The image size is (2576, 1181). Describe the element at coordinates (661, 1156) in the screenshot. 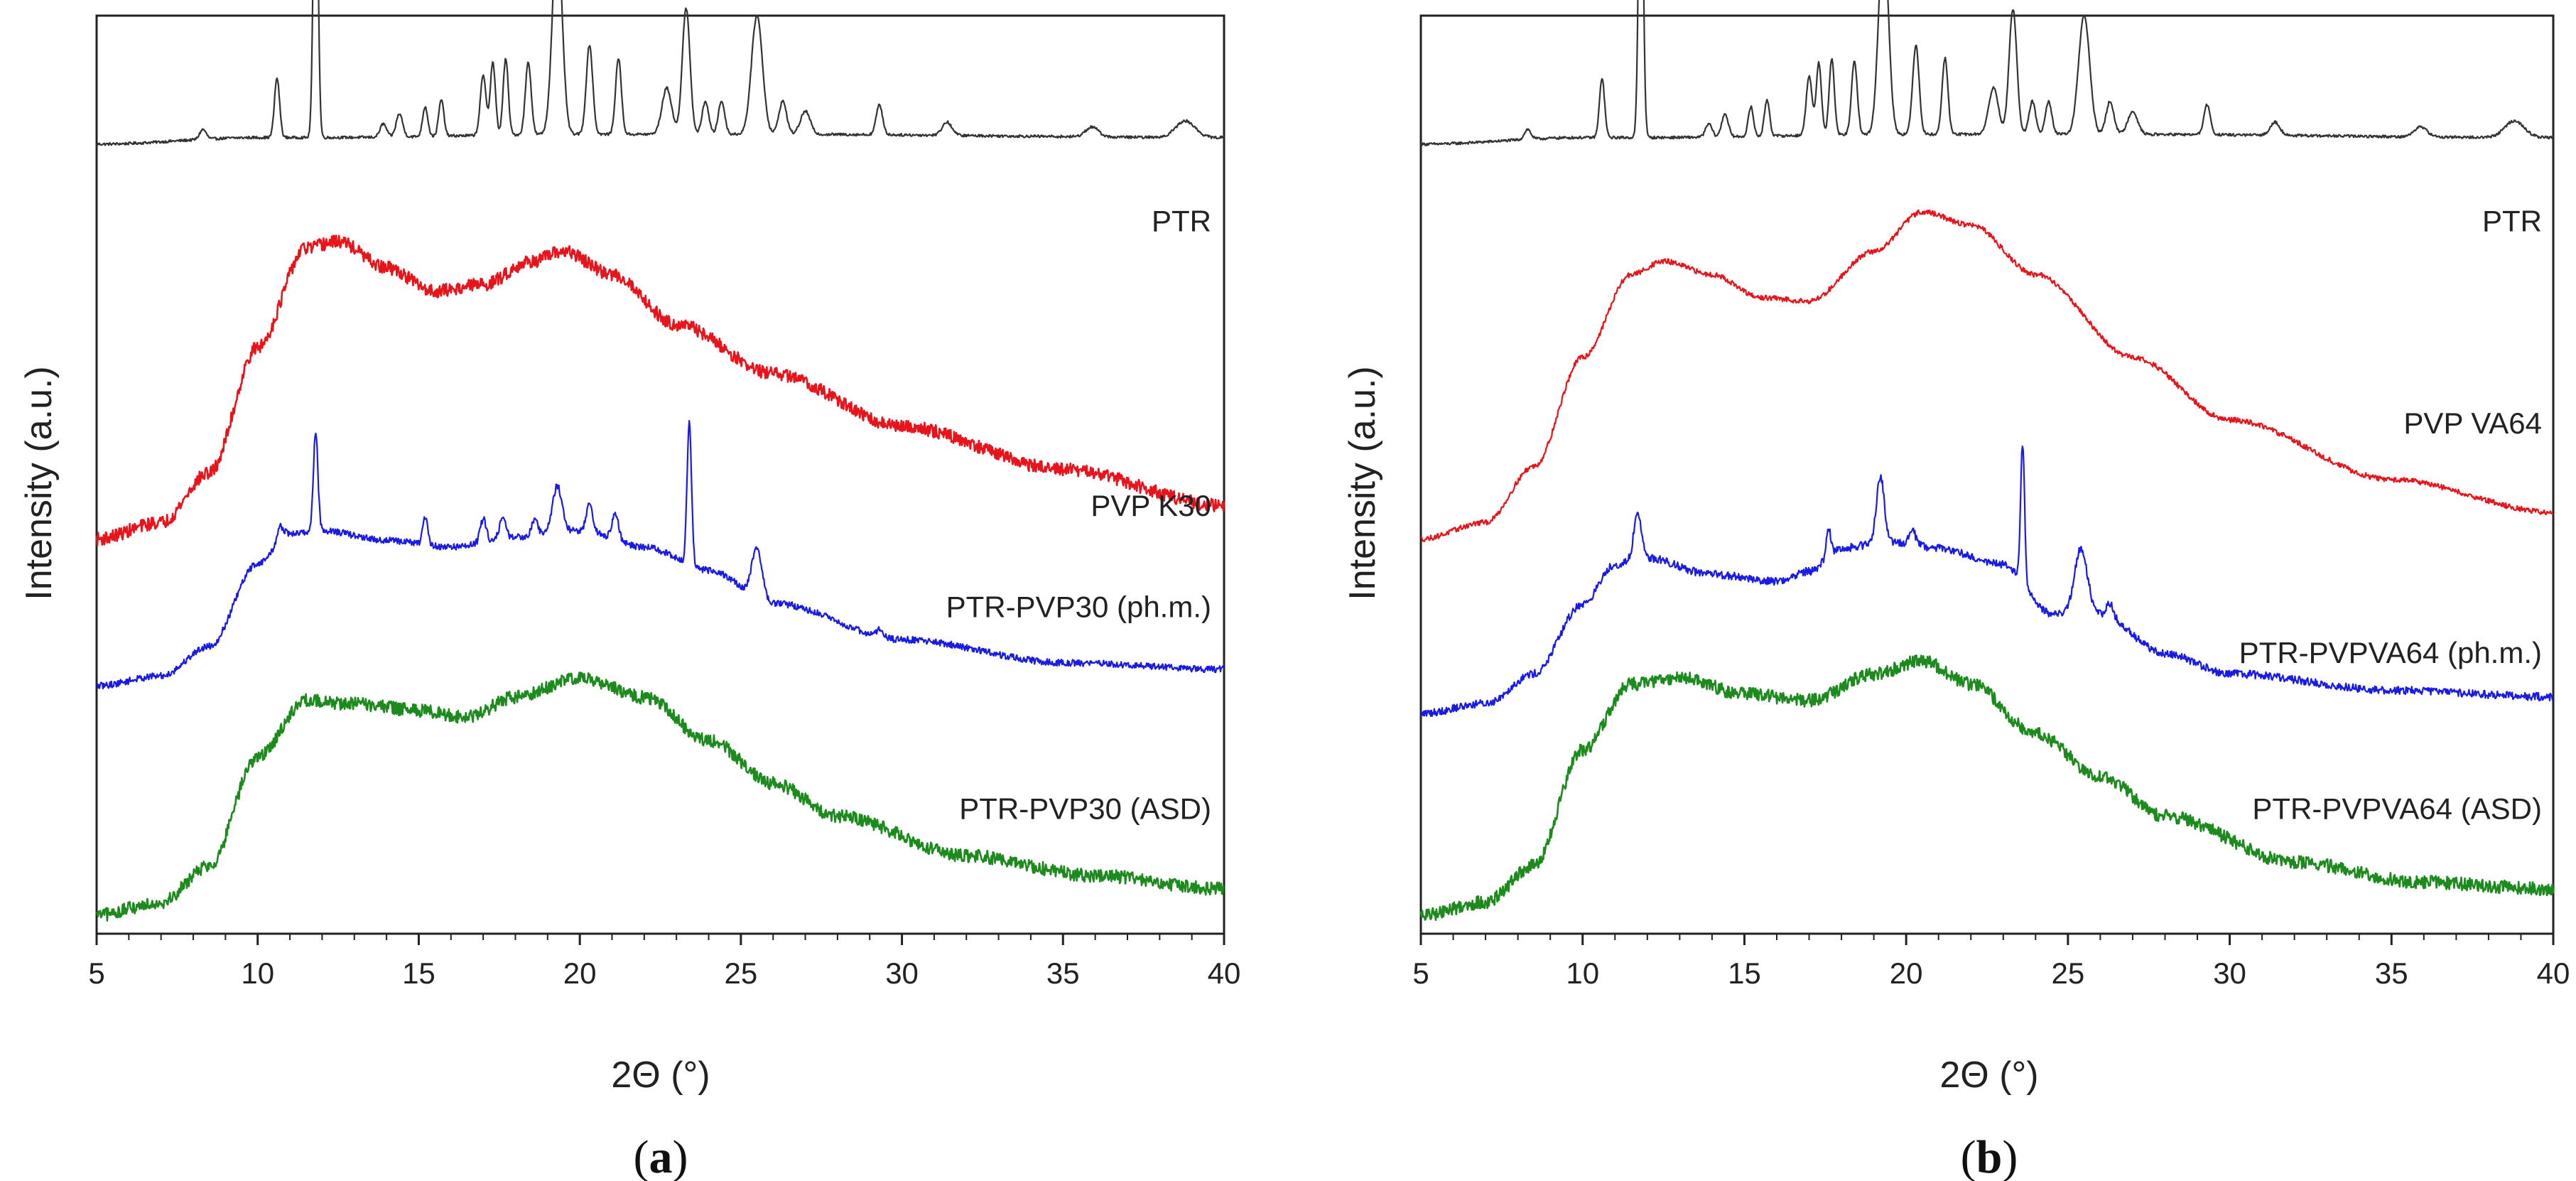

I see `panel-label-a: (a)` at that location.